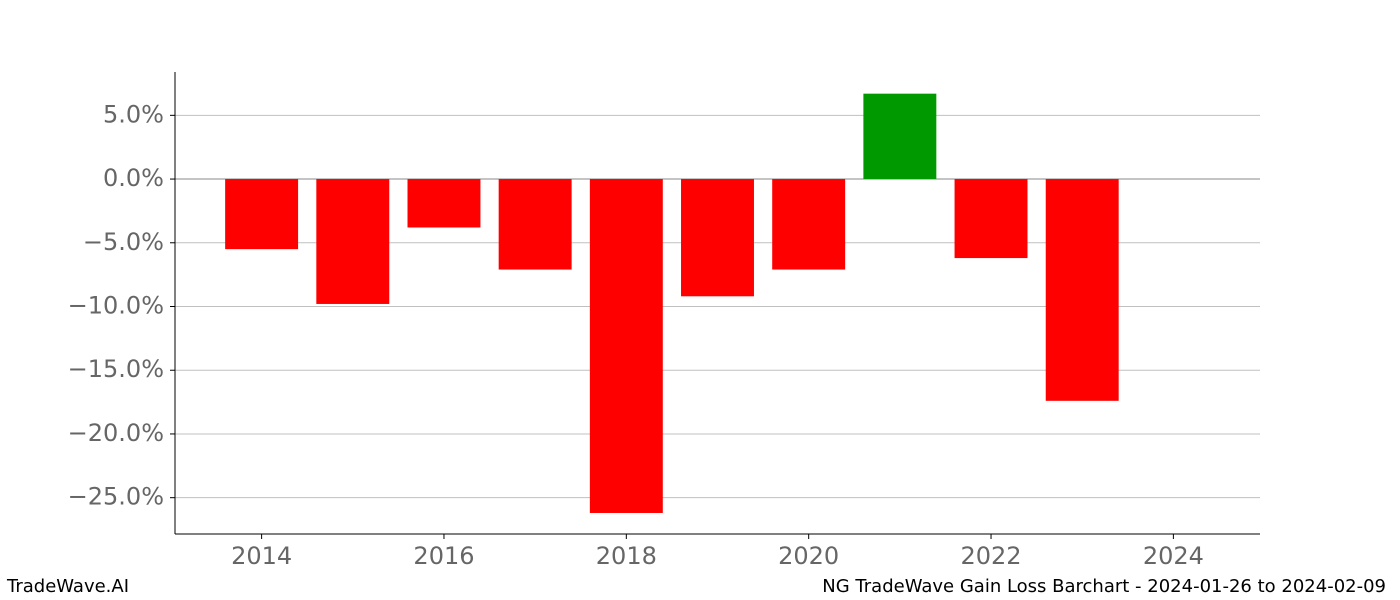 The height and width of the screenshot is (600, 1400). I want to click on x-tick-label: 2014, so click(261, 556).